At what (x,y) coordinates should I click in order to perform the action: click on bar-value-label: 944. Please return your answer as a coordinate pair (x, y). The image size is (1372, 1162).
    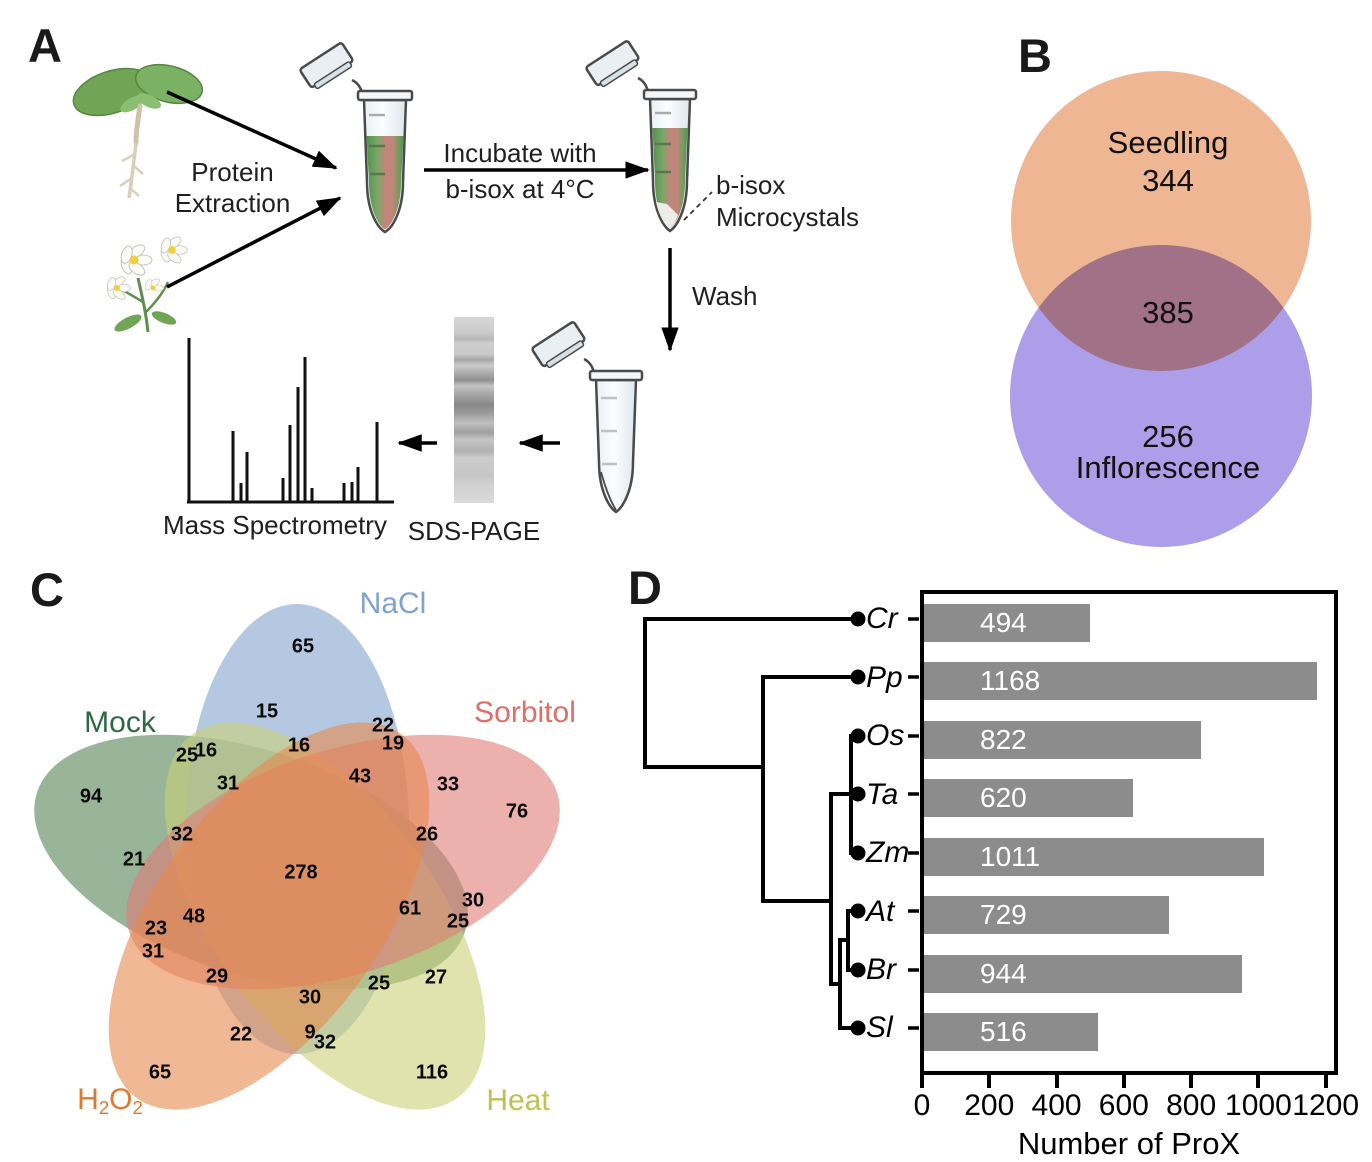
    Looking at the image, I should click on (1003, 973).